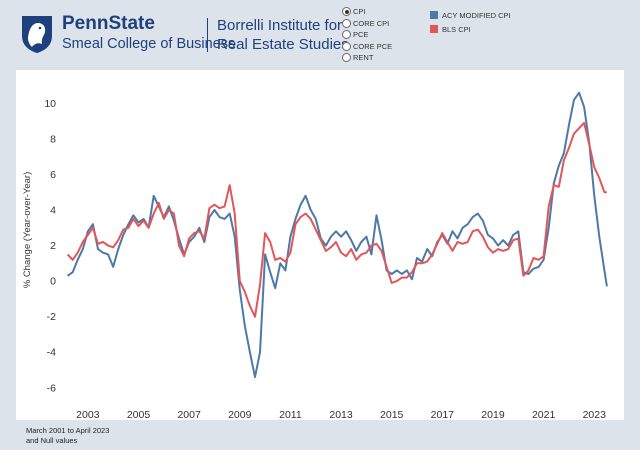 Image resolution: width=640 pixels, height=450 pixels. I want to click on radio-label: PCE, so click(361, 35).